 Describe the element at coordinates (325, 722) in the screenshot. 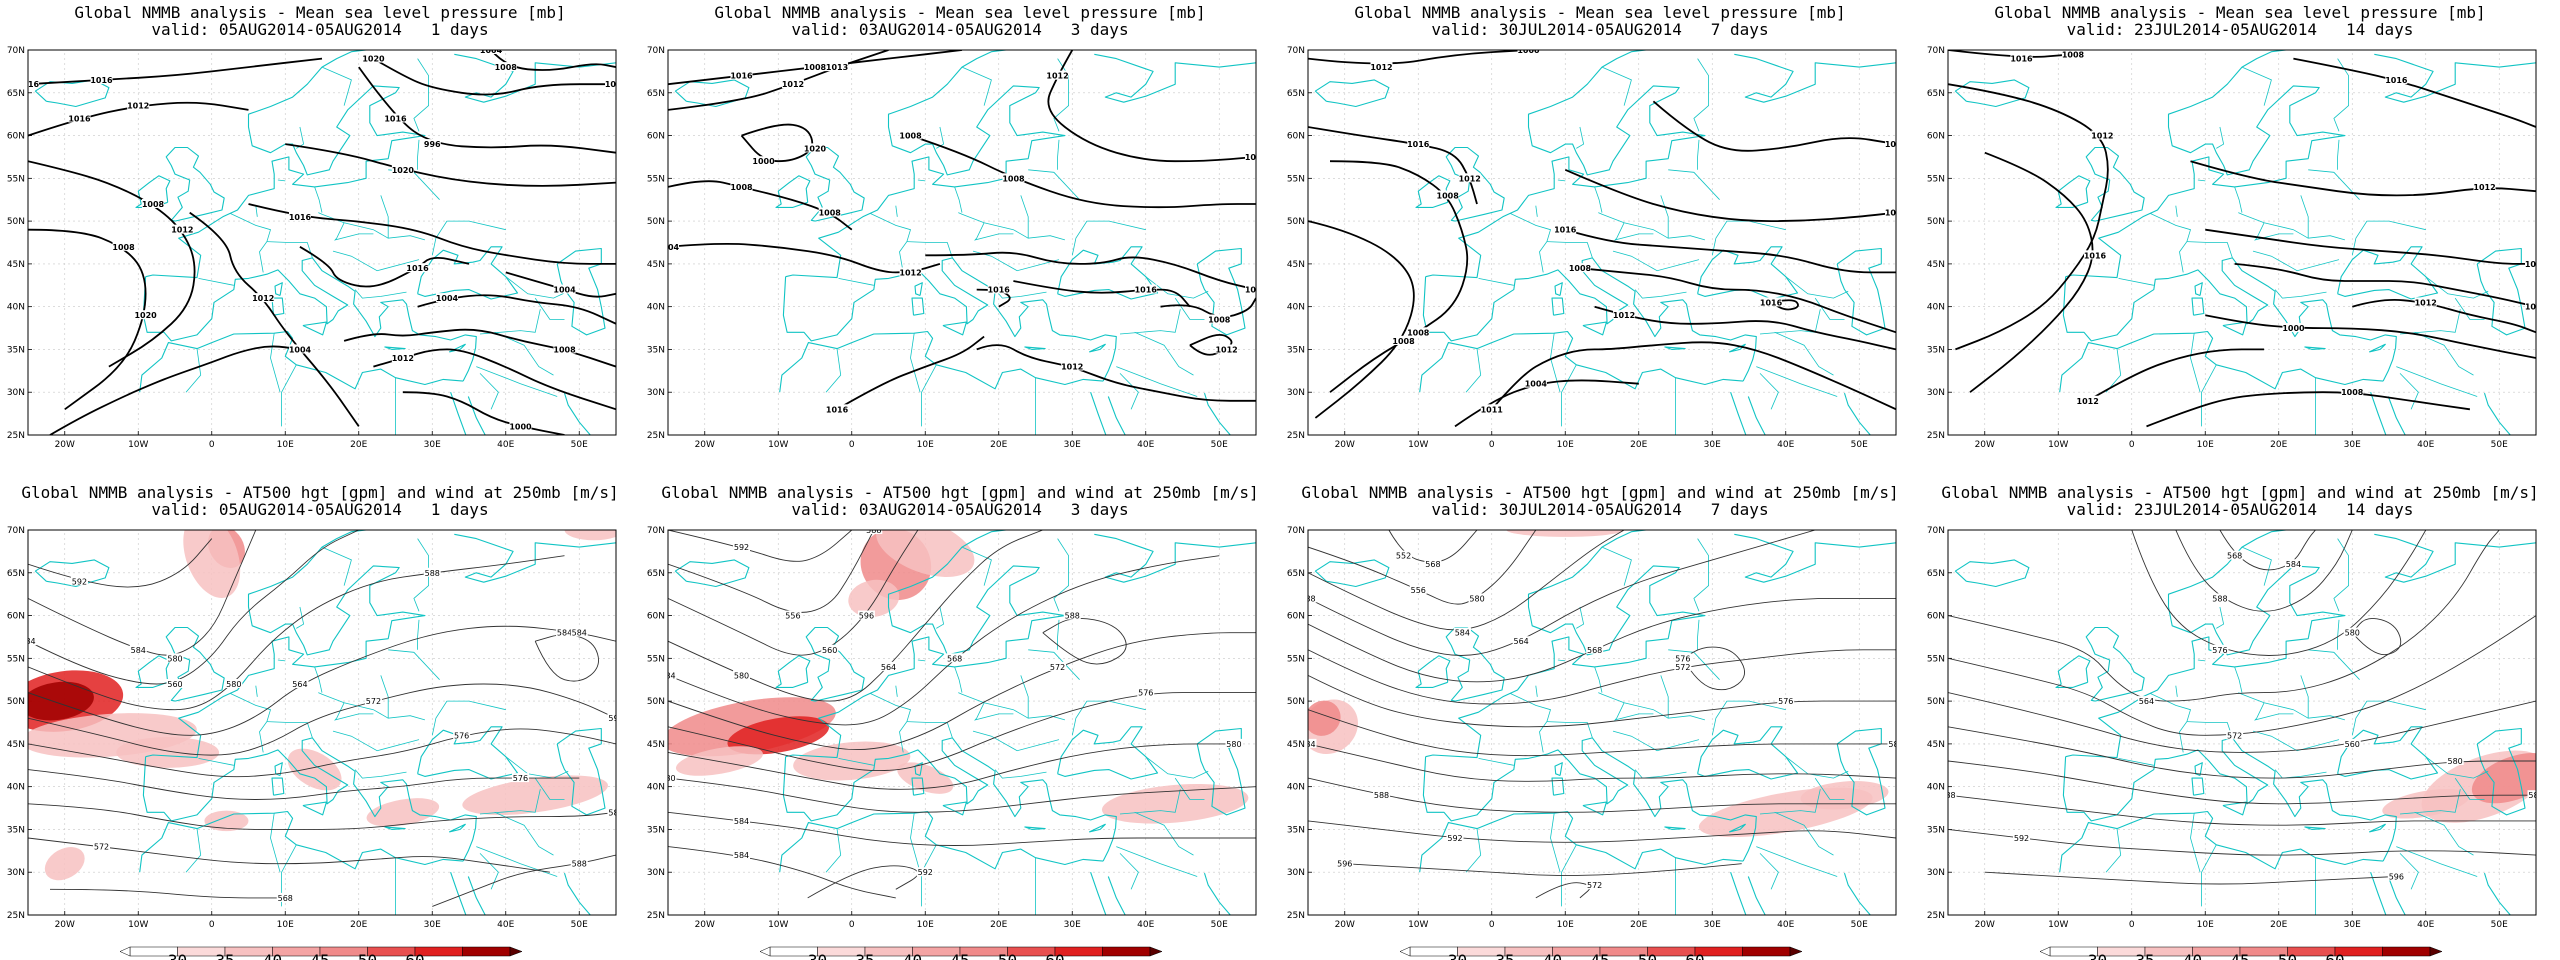

I see `coastlines` at that location.